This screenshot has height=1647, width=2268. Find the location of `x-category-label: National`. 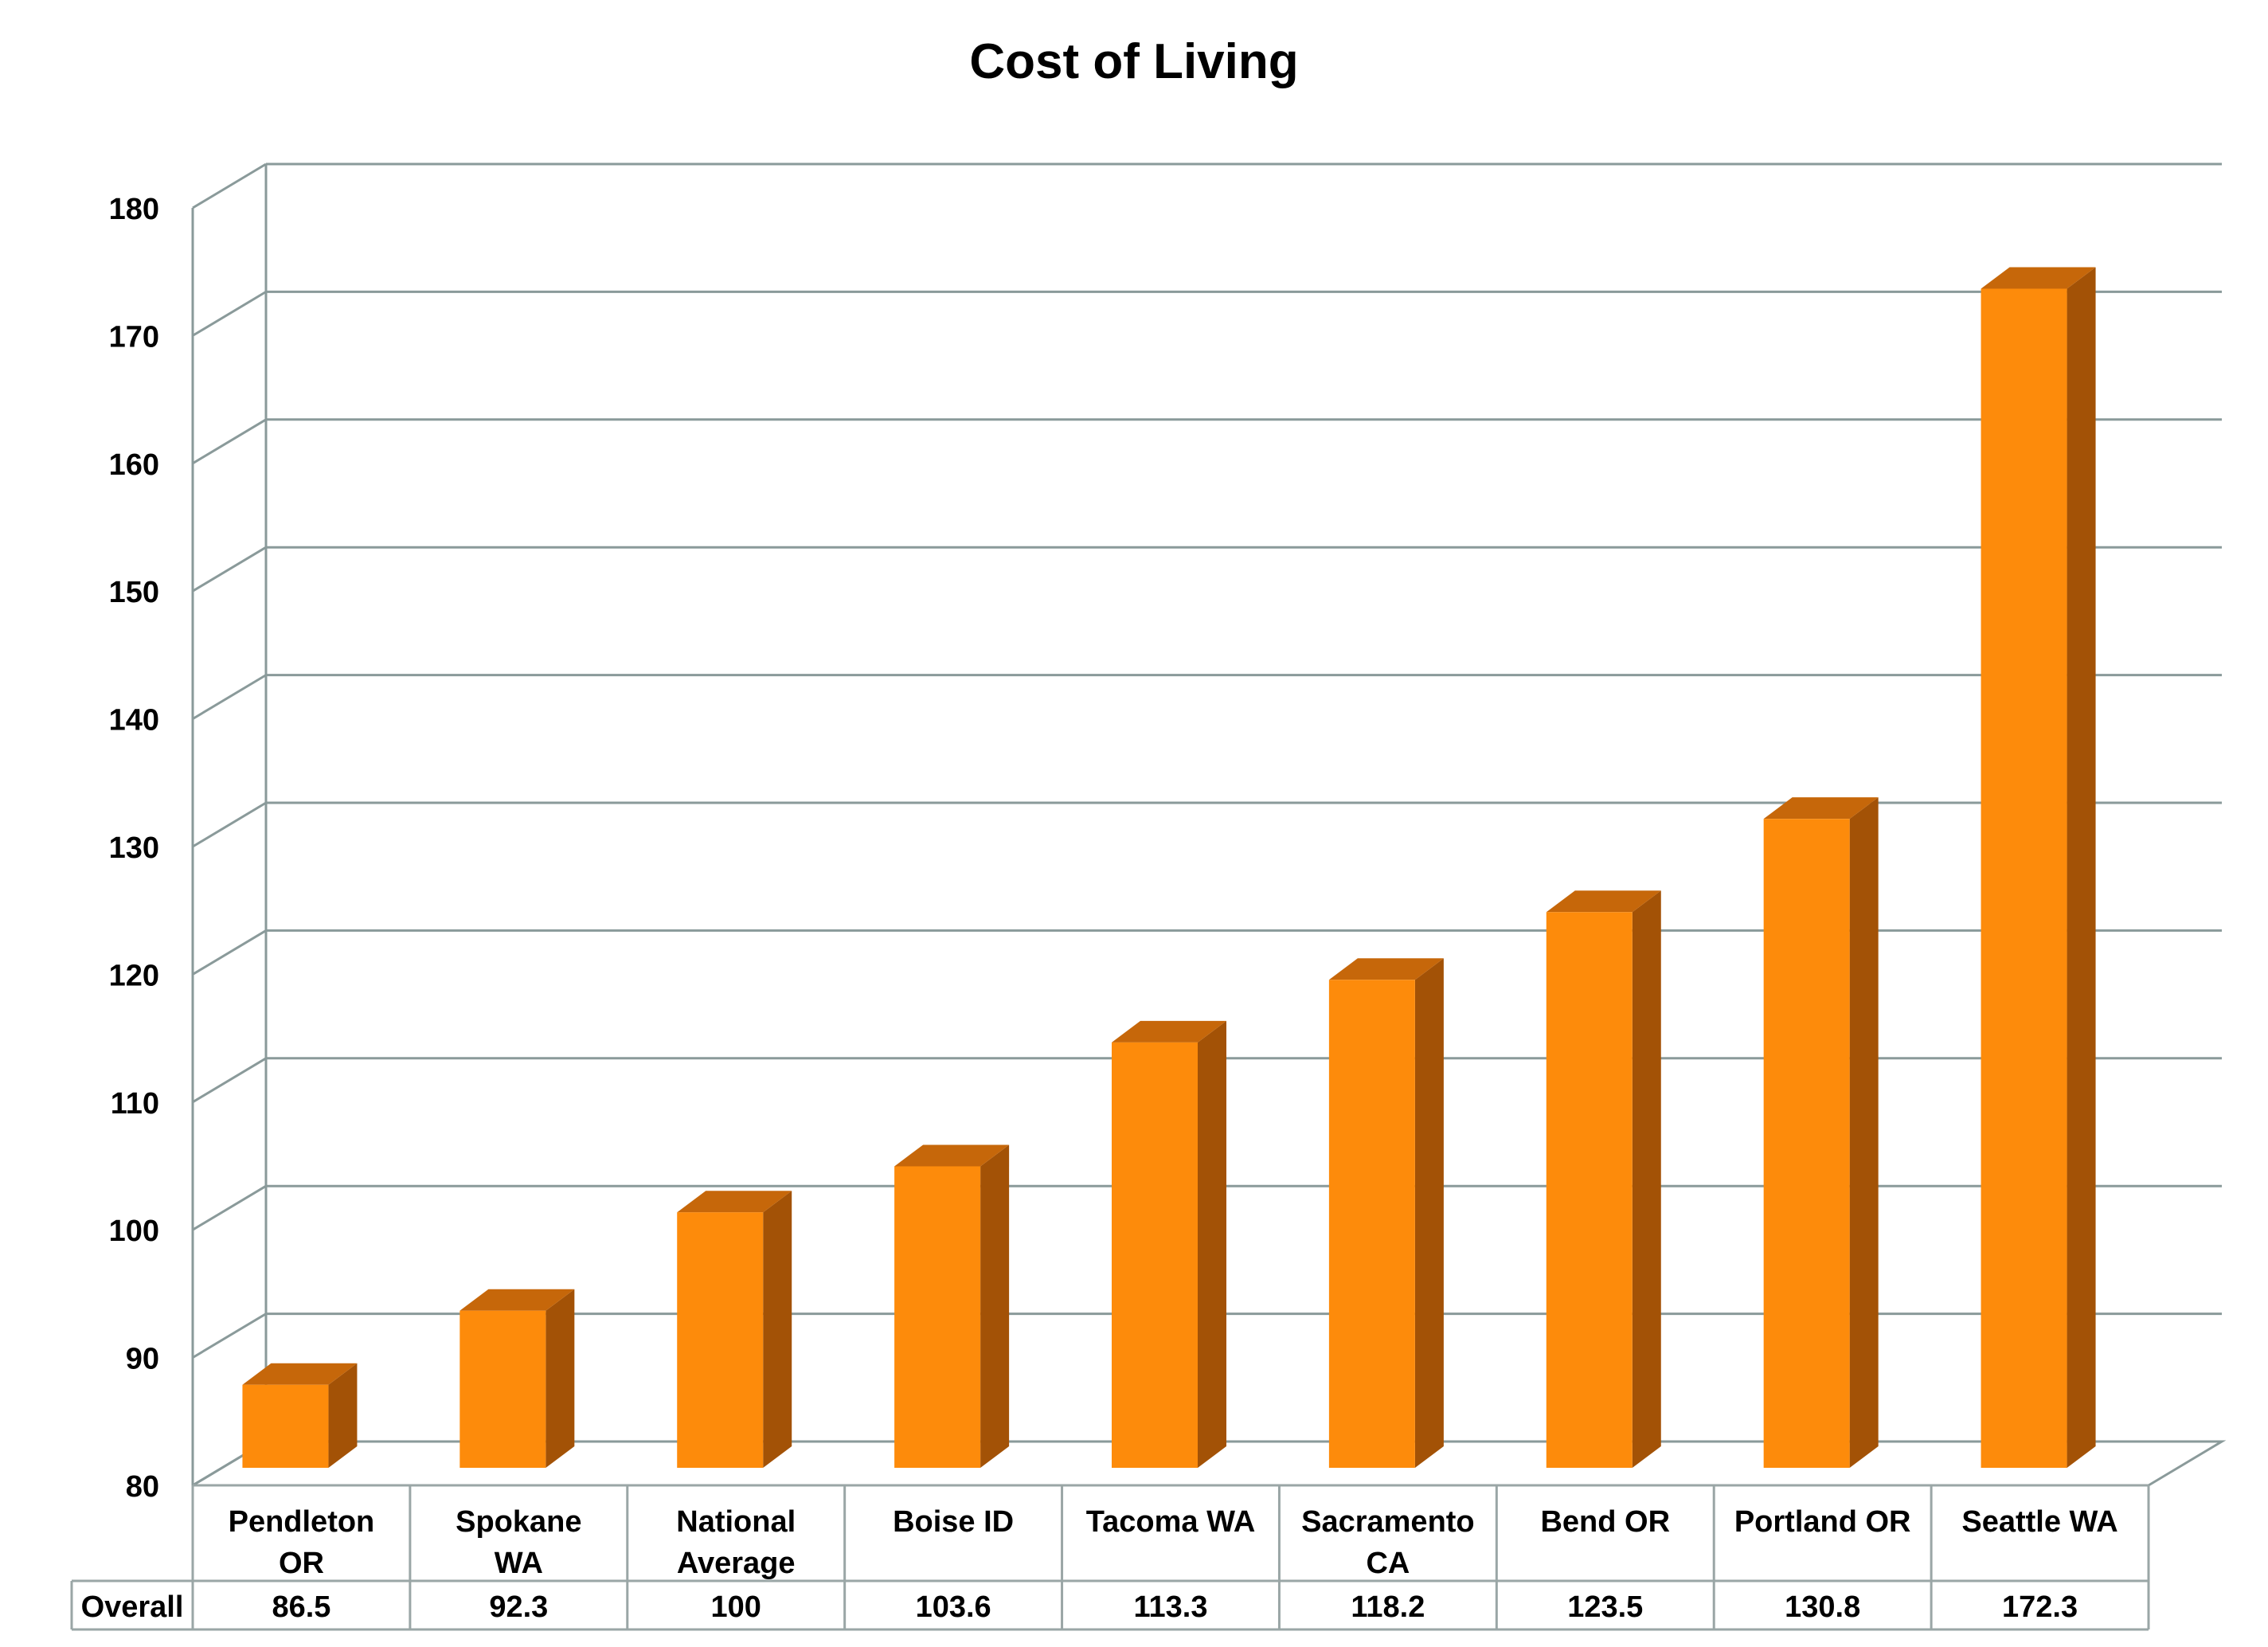

x-category-label: National is located at coordinates (736, 1522).